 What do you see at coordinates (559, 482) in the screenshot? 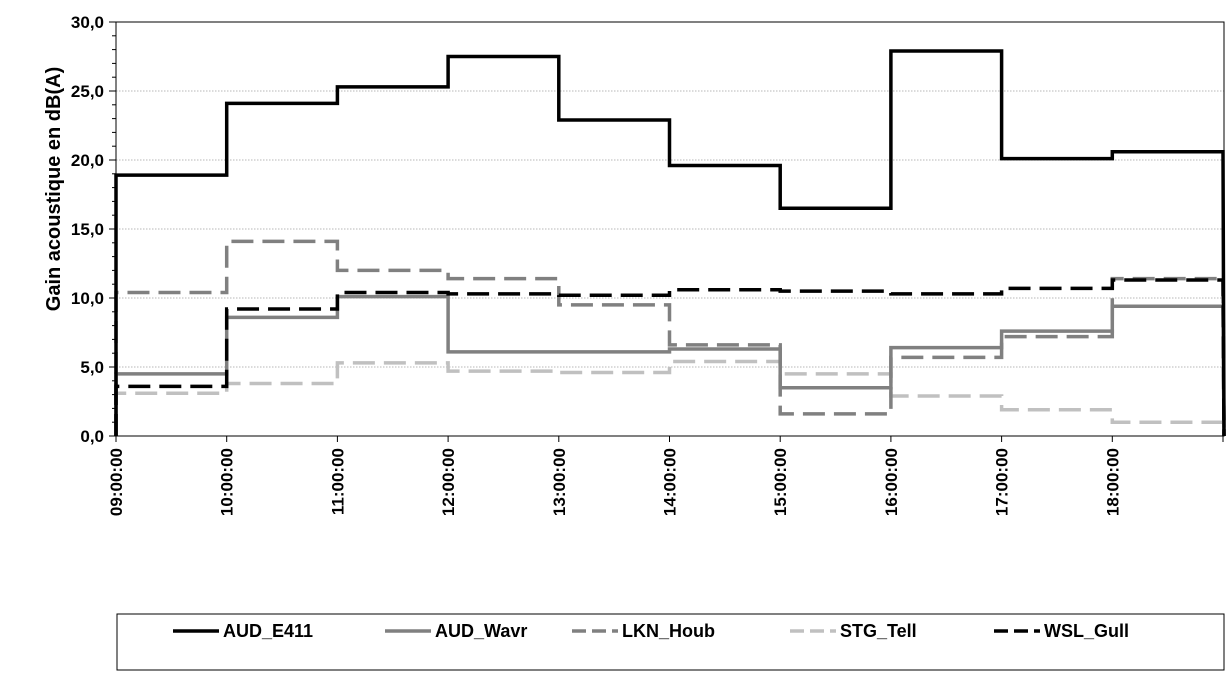
I see `x-tick-label: 13:00:00` at bounding box center [559, 482].